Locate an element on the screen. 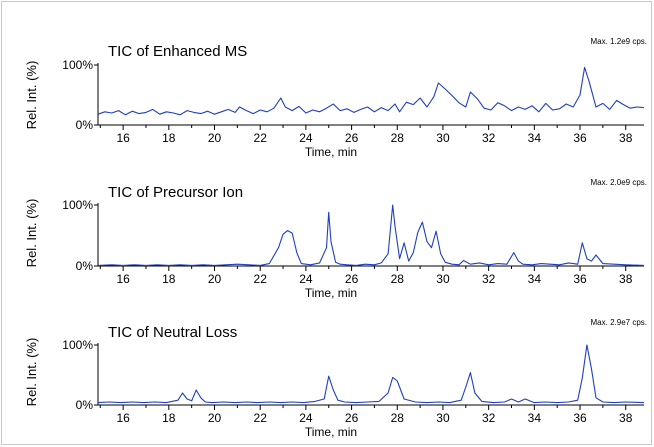 The width and height of the screenshot is (654, 447). max-intensity-label: Max. 2.0e9 cps. is located at coordinates (619, 182).